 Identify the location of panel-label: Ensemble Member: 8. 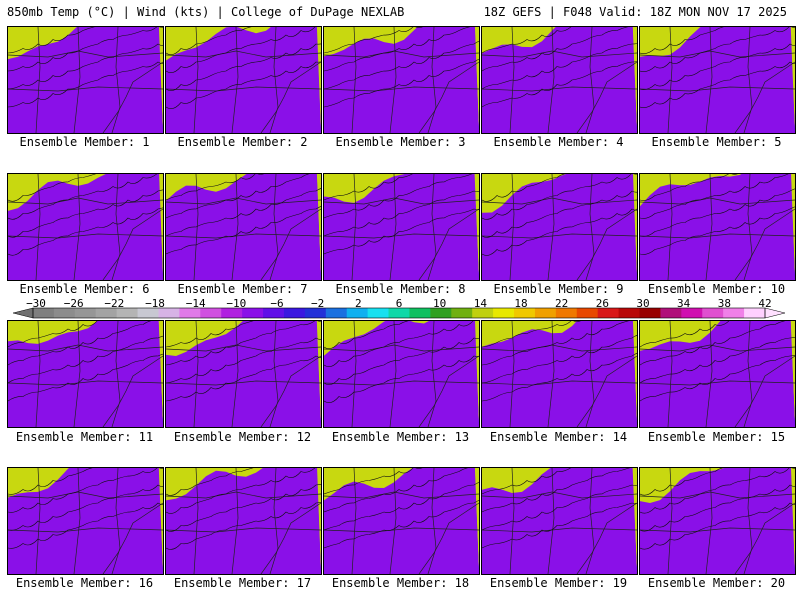
(400, 289).